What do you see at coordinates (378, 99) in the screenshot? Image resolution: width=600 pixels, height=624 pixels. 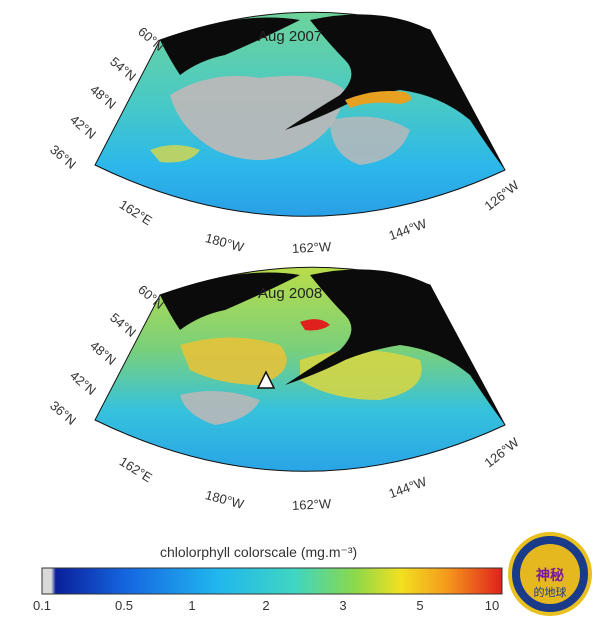 I see `coastal-bloom-2007` at bounding box center [378, 99].